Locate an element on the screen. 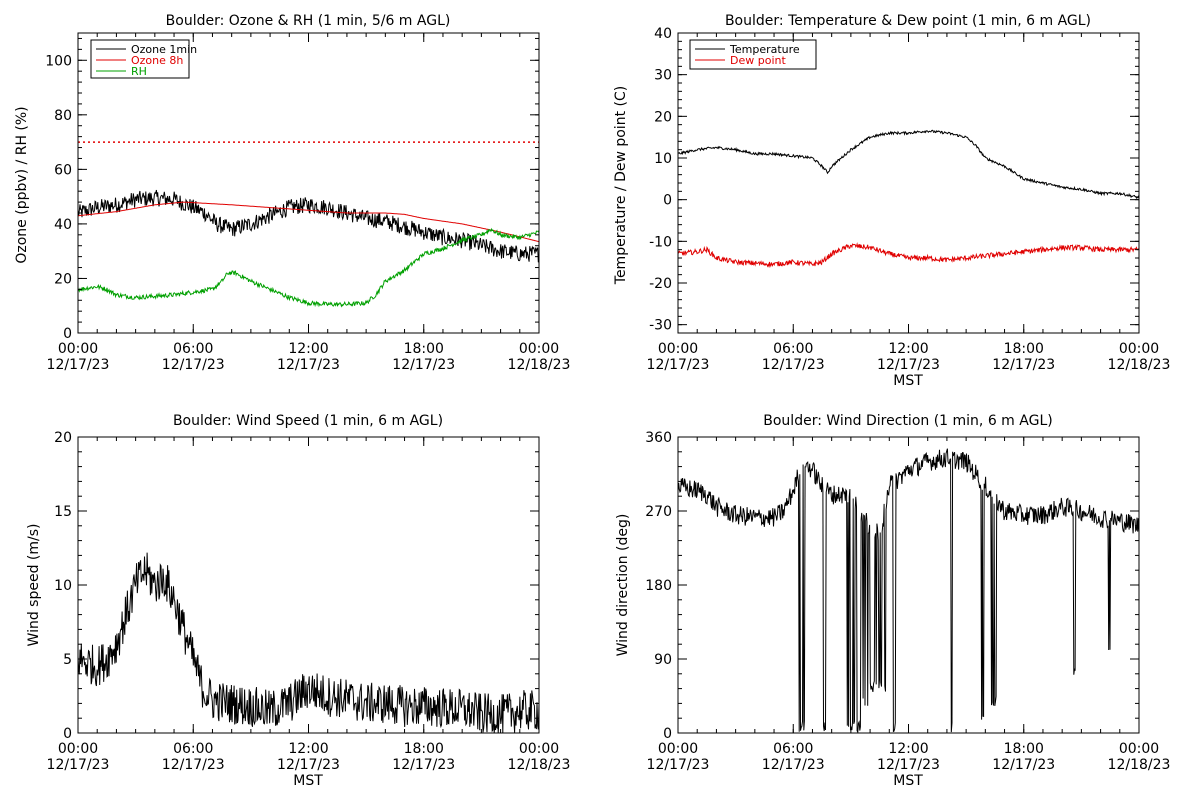  legend-entry-dew-point: Dew point is located at coordinates (758, 60).